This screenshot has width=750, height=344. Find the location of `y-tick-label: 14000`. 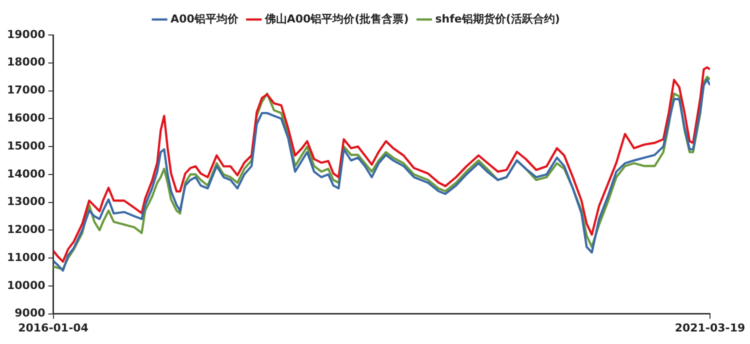

y-tick-label: 14000 is located at coordinates (26, 173).